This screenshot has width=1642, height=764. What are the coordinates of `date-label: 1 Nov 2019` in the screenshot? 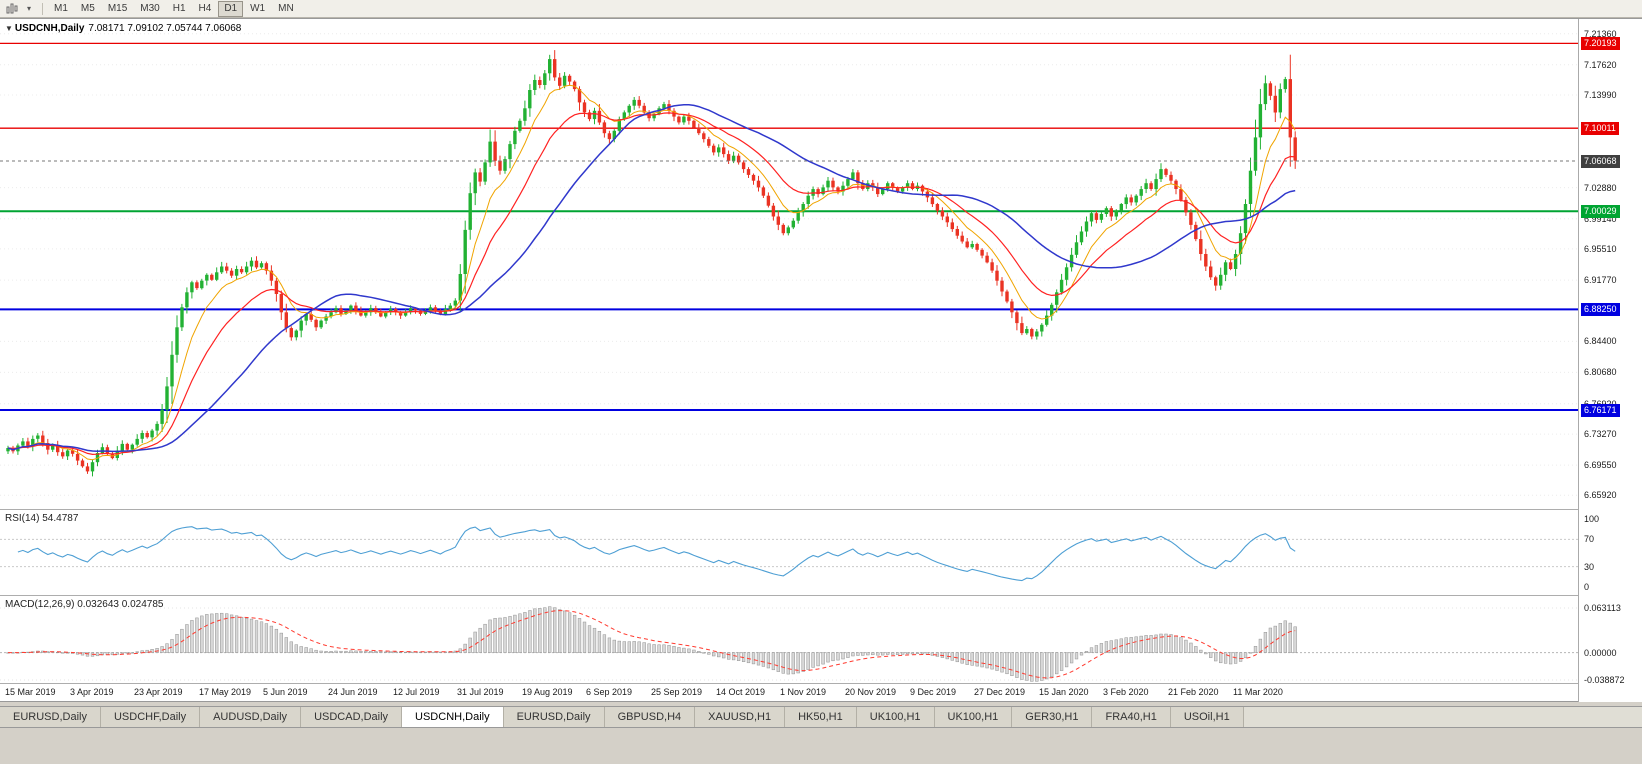 It's located at (803, 692).